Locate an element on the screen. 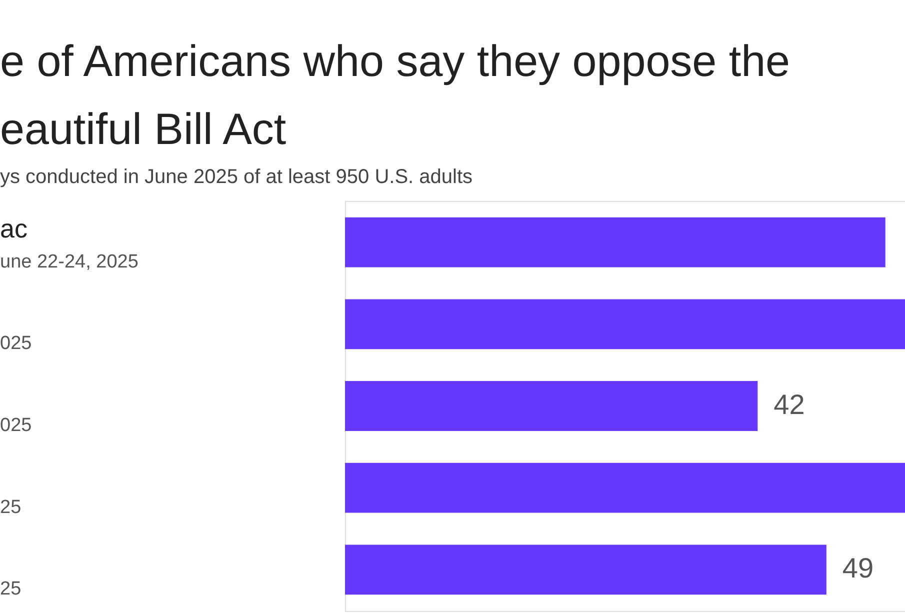 The width and height of the screenshot is (905, 613). data-label: 42 is located at coordinates (789, 404).